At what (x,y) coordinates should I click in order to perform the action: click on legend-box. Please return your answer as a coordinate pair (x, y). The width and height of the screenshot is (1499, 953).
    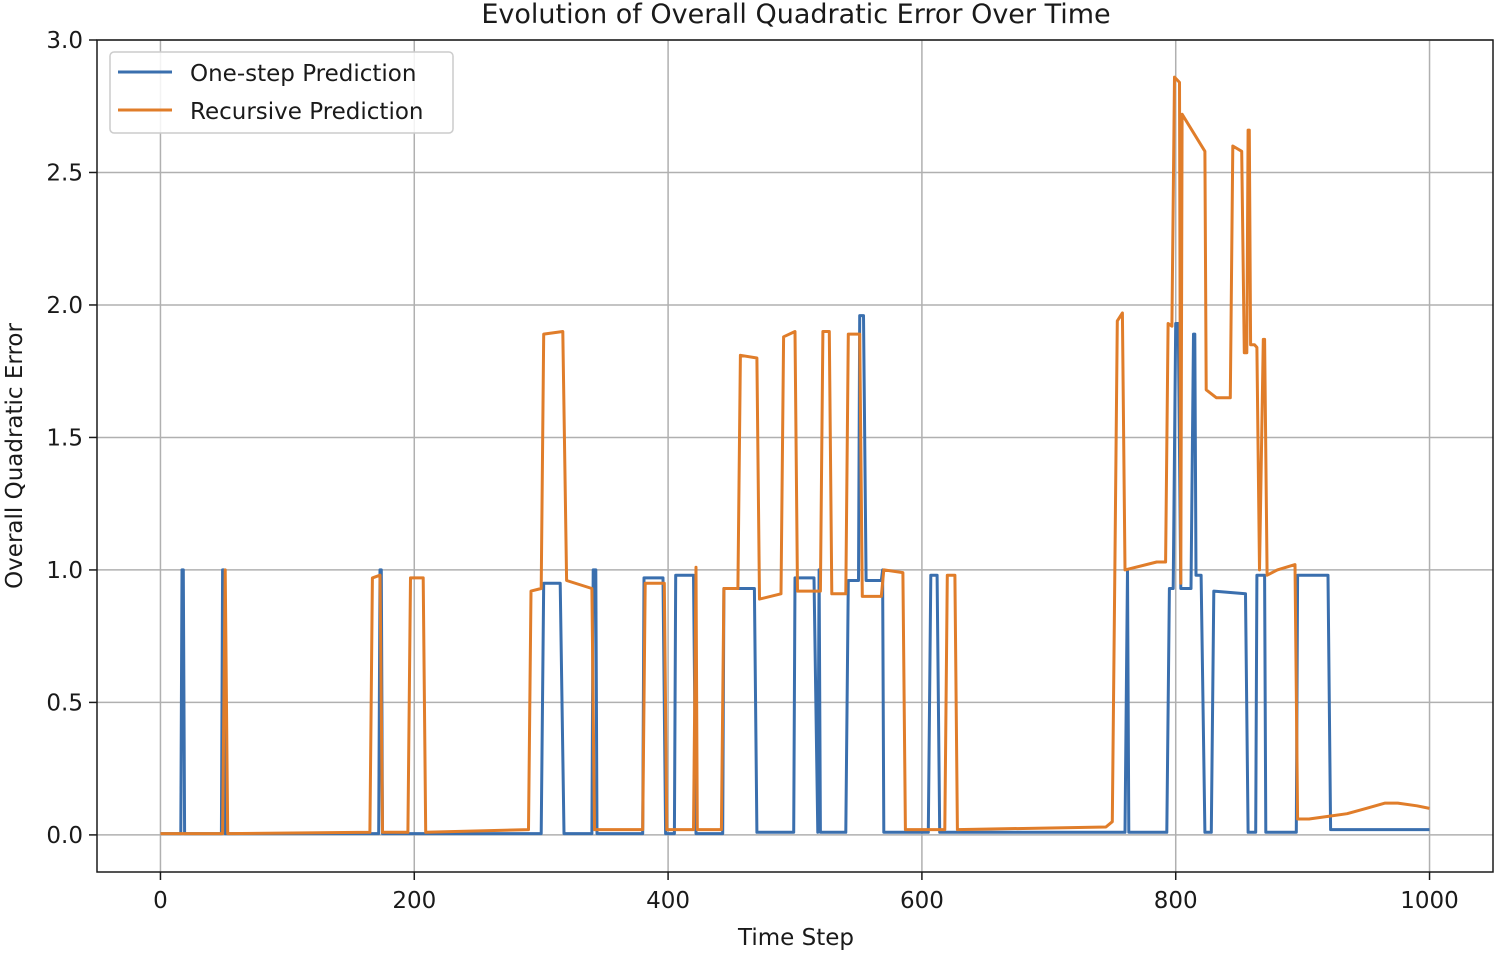
    Looking at the image, I should click on (281, 92).